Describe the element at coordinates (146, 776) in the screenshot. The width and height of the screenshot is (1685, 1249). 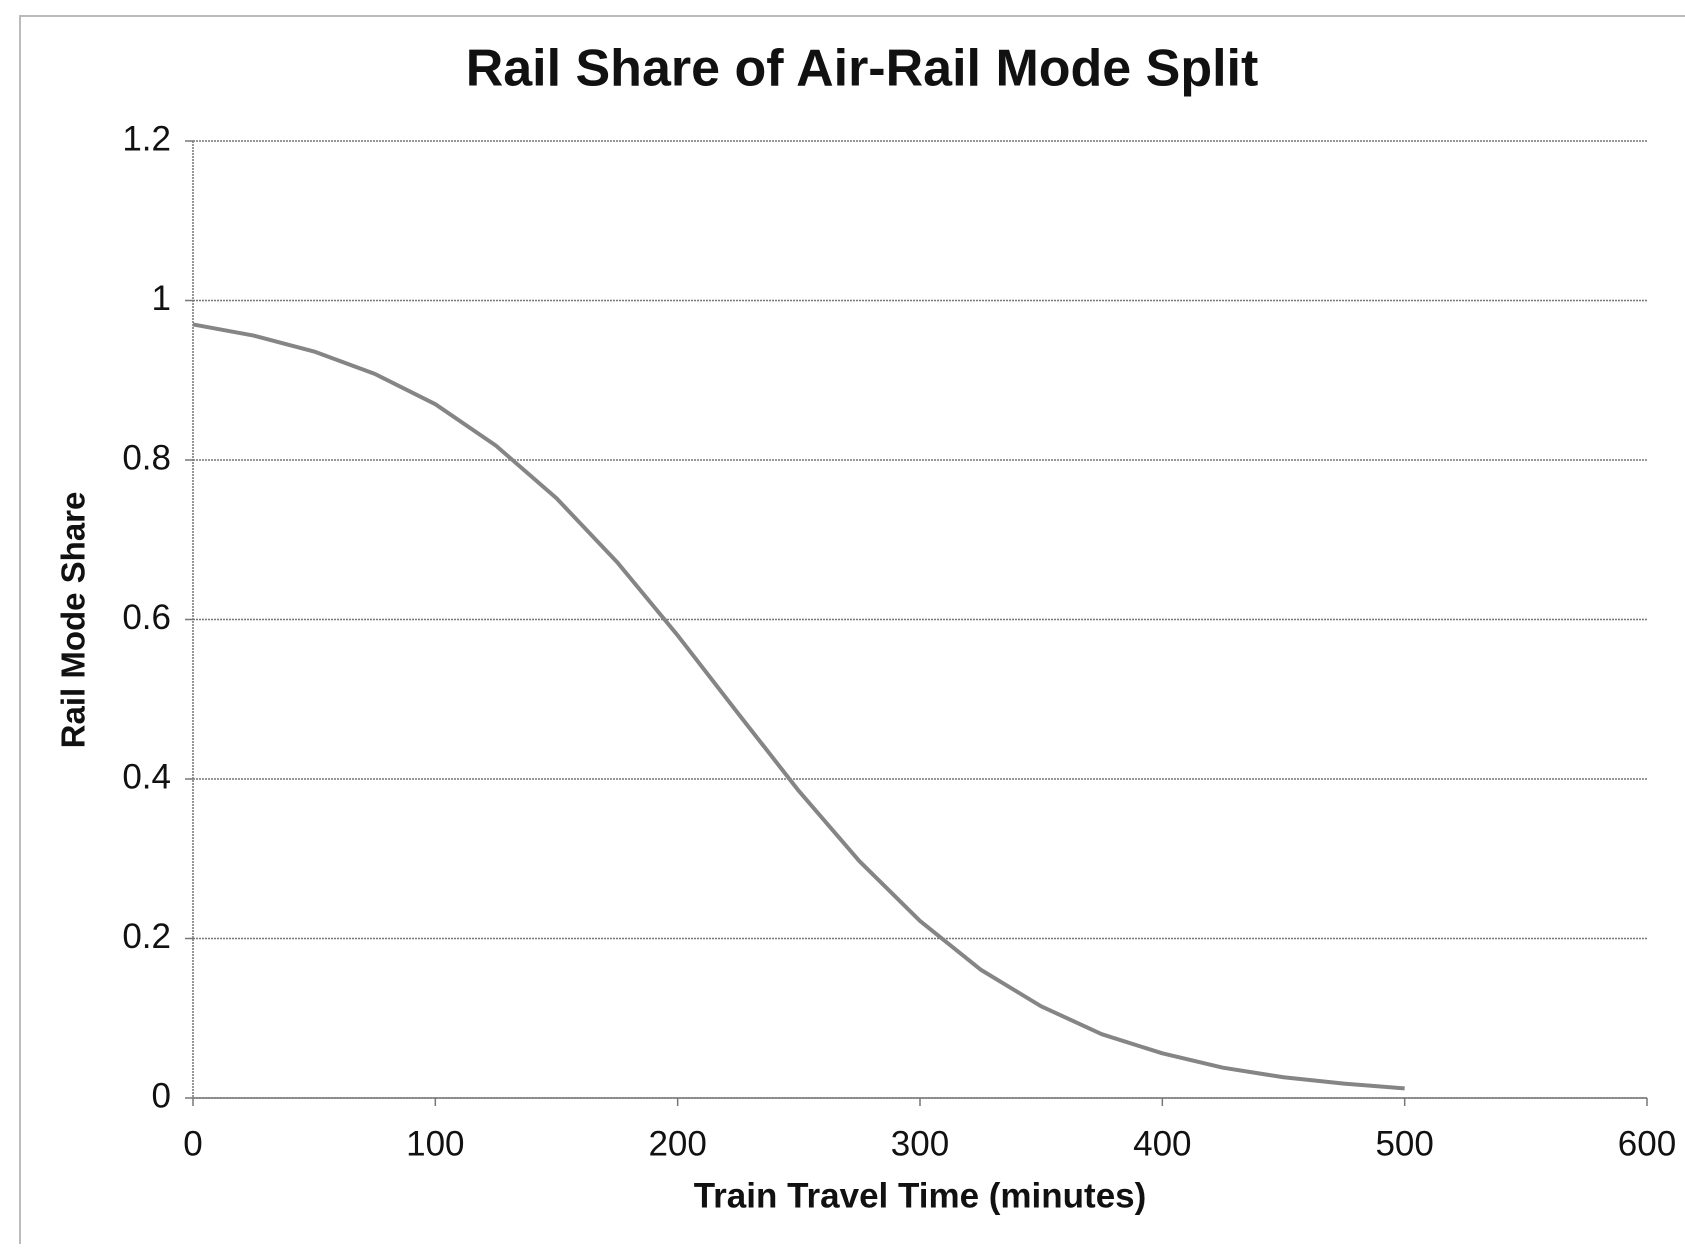
I see `y-tick-label: 0.4` at that location.